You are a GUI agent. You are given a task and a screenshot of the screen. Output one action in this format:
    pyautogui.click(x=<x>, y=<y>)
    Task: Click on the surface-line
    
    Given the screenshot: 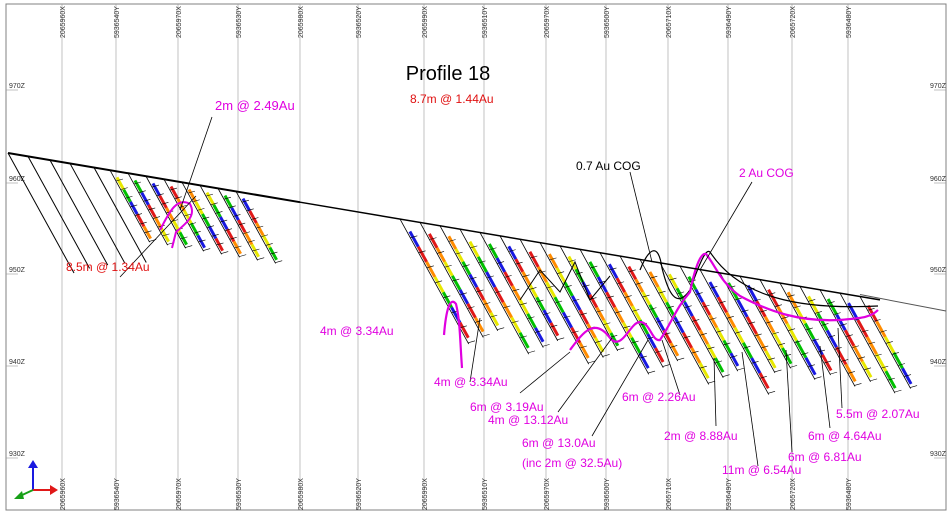 What is the action you would take?
    pyautogui.click(x=154, y=178)
    